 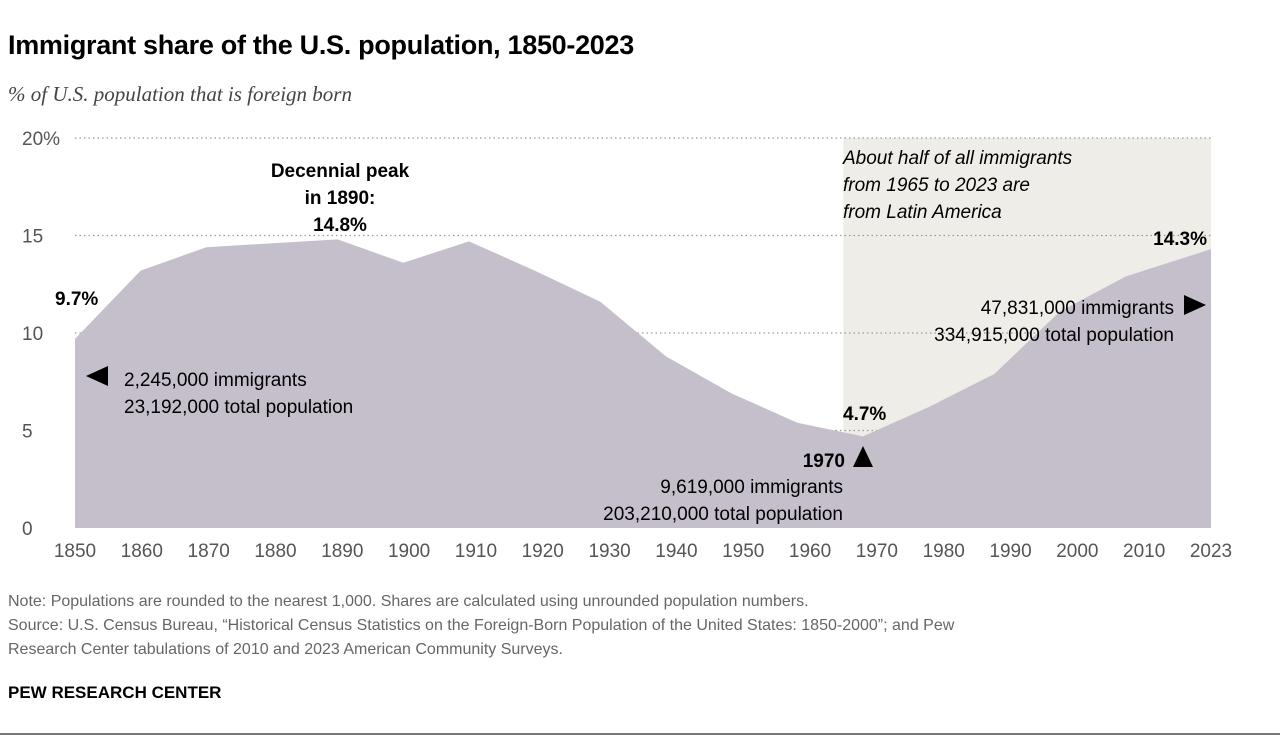 I want to click on y-tick-label: 10, so click(x=32, y=334).